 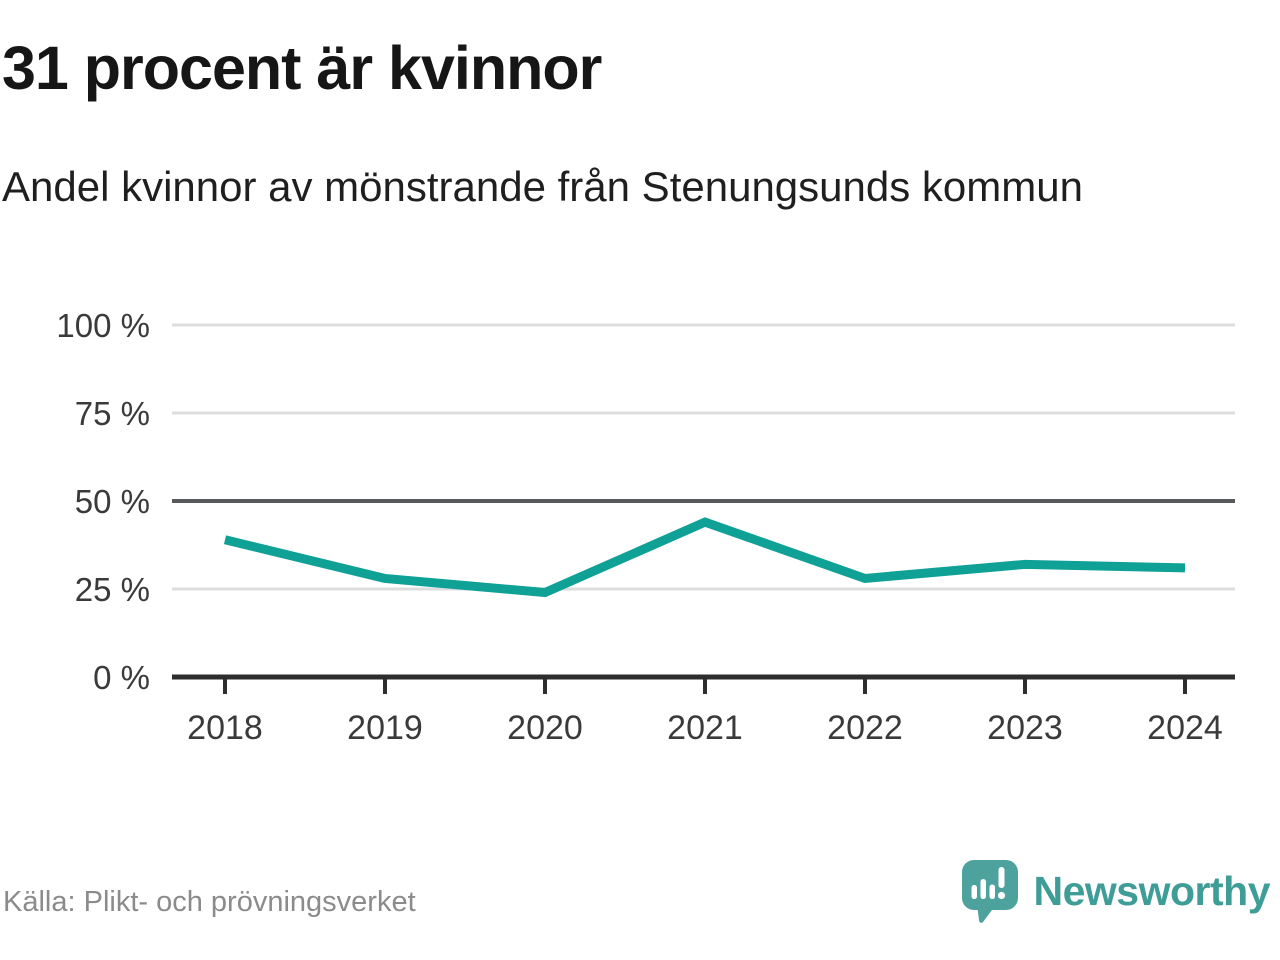 What do you see at coordinates (112, 589) in the screenshot?
I see `y-tick-label: 25 %` at bounding box center [112, 589].